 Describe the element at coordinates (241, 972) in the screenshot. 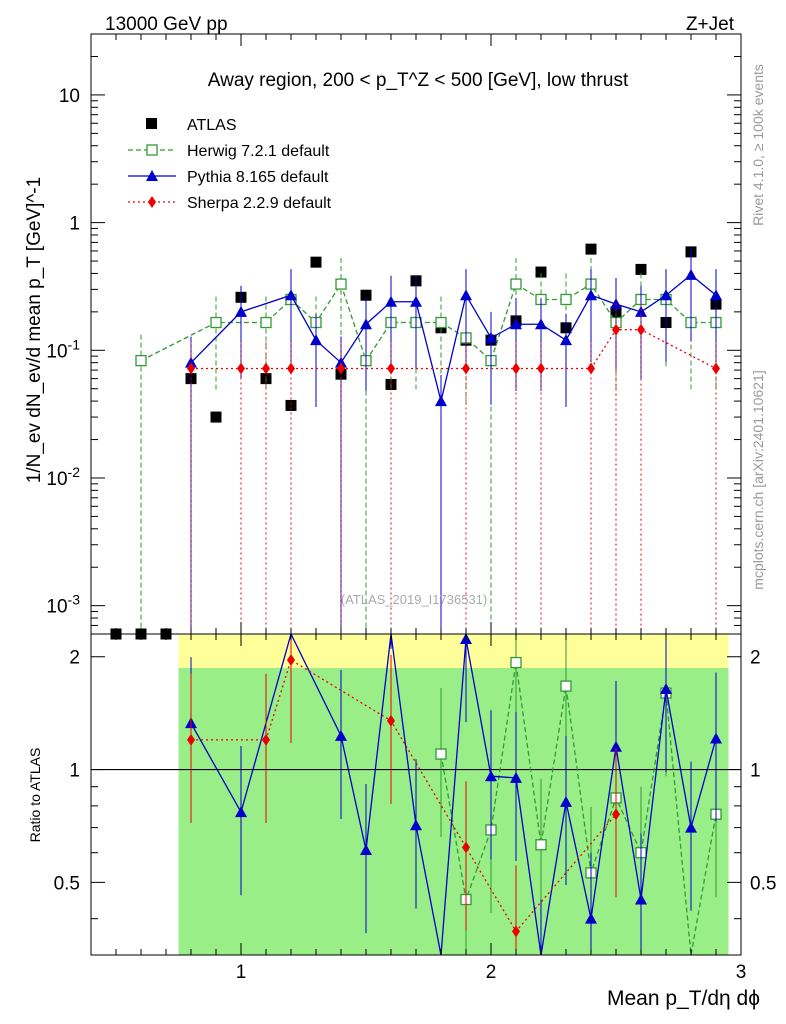

I see `x-tick-label: 1` at that location.